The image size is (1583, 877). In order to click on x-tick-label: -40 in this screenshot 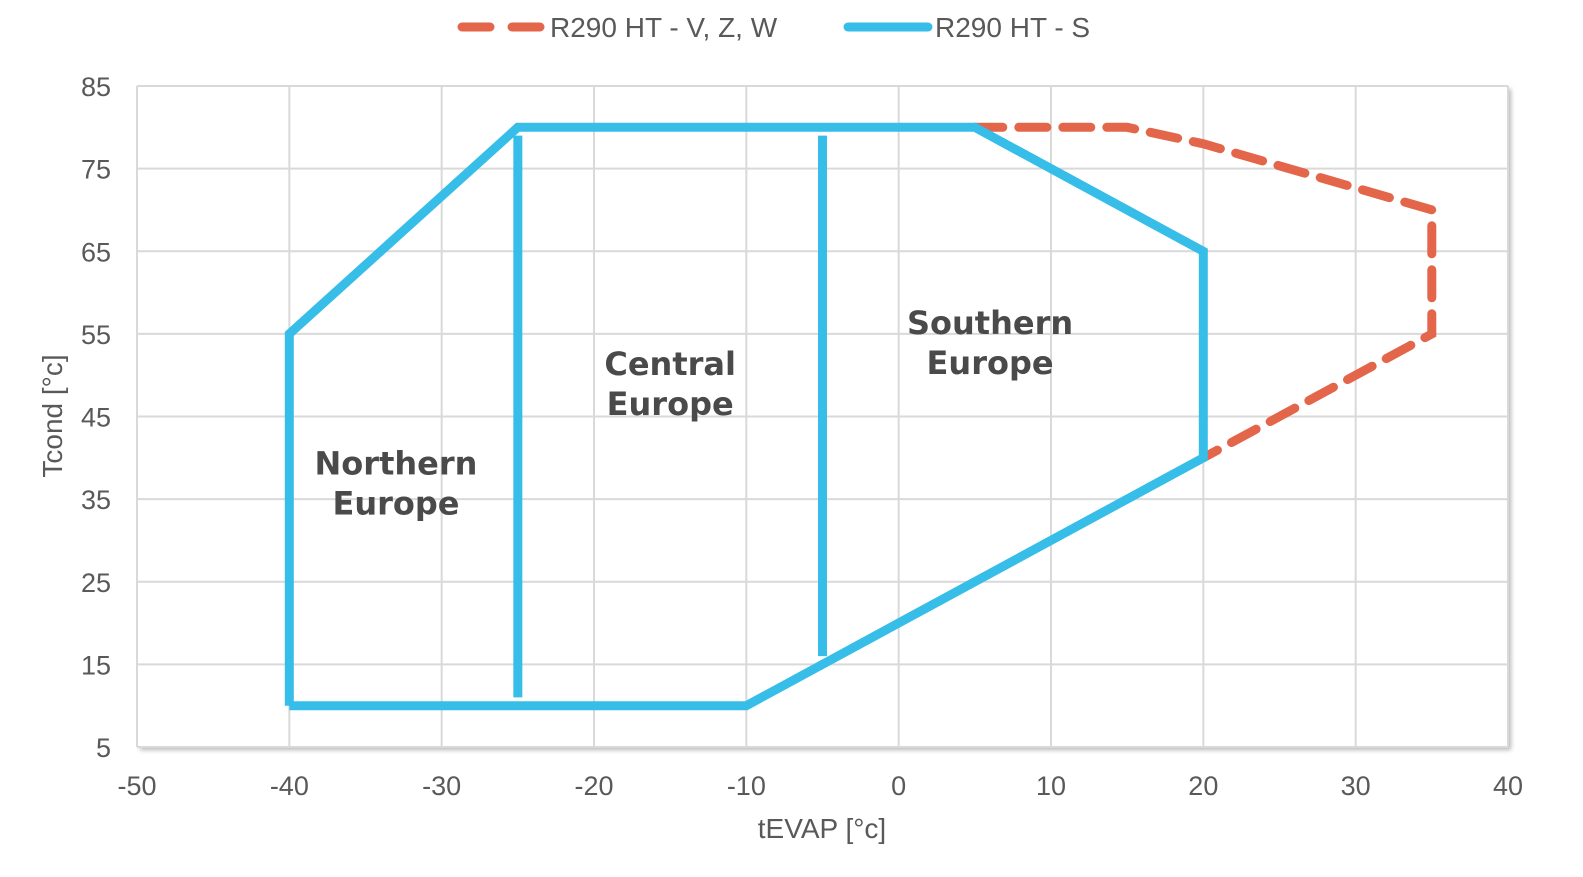, I will do `click(289, 786)`.